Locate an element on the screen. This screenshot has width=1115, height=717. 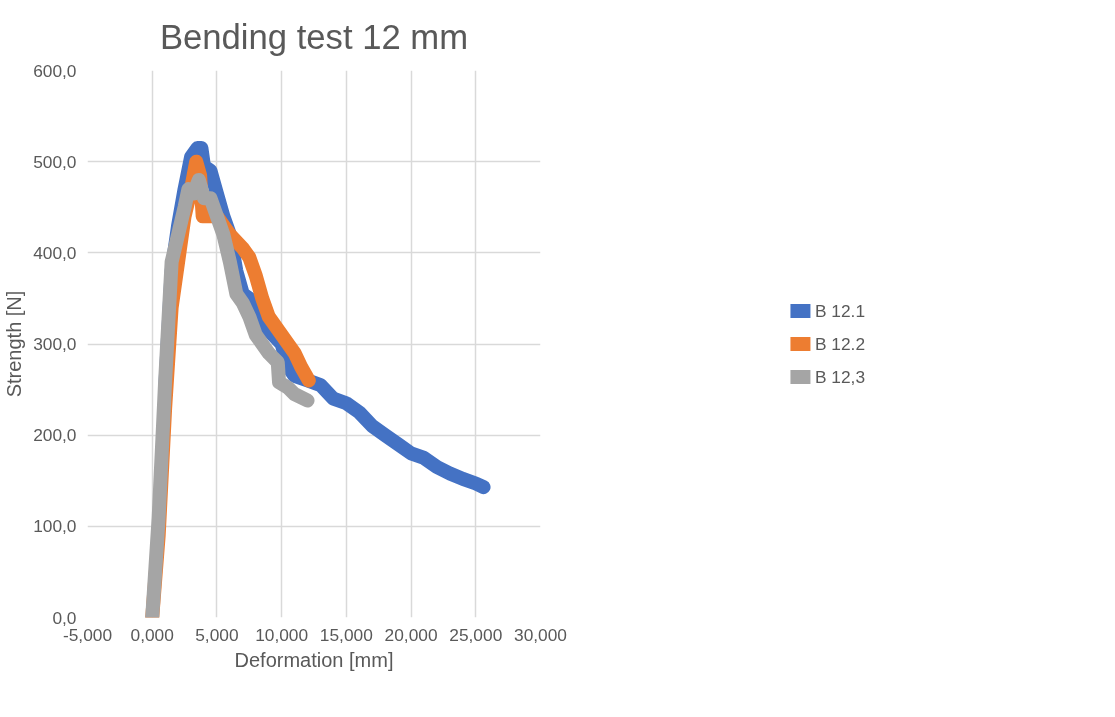
x-tick-label: 0,000 is located at coordinates (152, 634).